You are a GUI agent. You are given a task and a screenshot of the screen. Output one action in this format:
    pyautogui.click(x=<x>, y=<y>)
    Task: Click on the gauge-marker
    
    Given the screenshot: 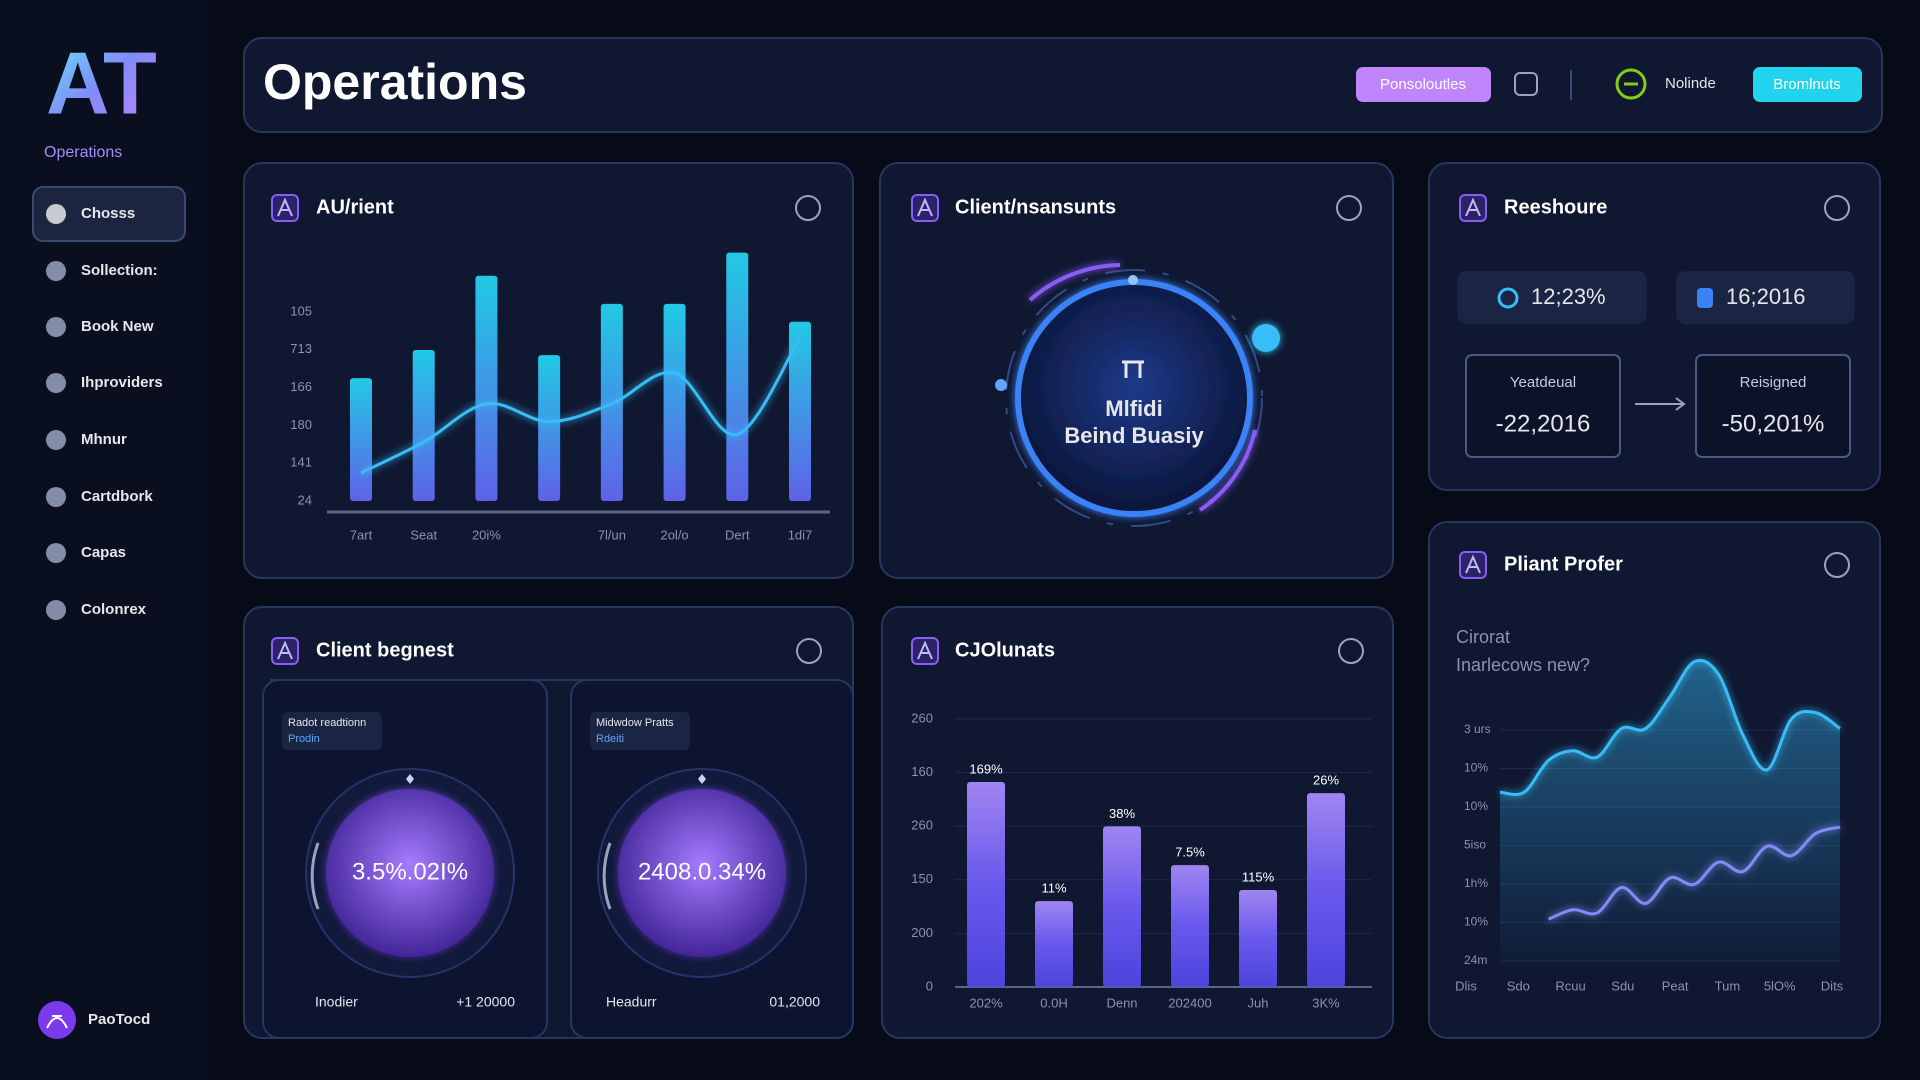 What is the action you would take?
    pyautogui.click(x=410, y=779)
    